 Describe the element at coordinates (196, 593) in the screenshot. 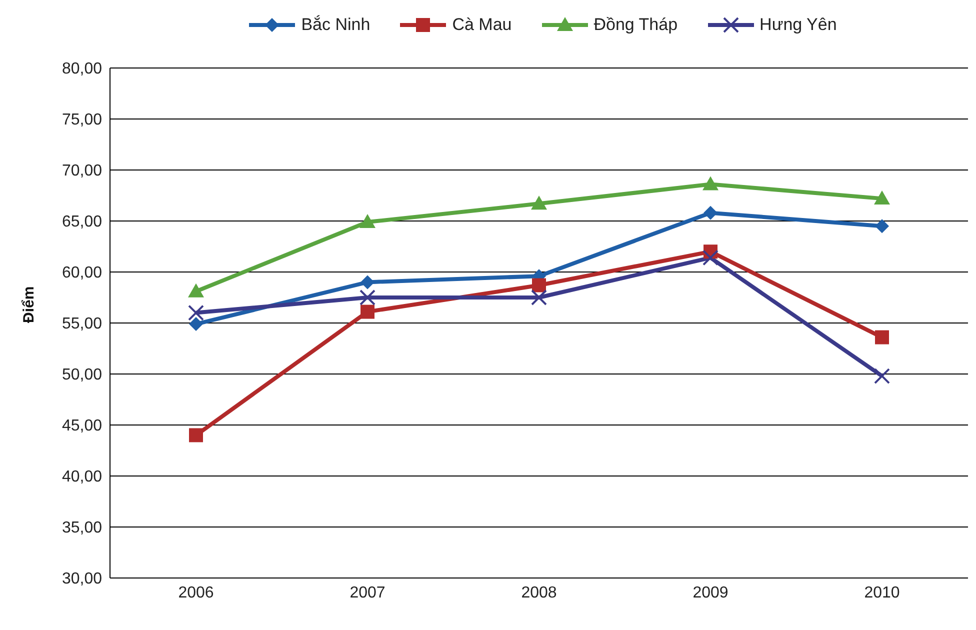

I see `x-tick-label: 2006` at that location.